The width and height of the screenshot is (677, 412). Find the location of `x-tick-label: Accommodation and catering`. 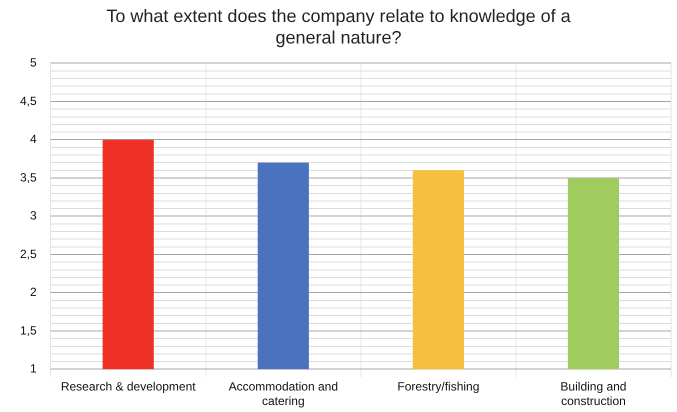

x-tick-label: Accommodation and catering is located at coordinates (283, 394).